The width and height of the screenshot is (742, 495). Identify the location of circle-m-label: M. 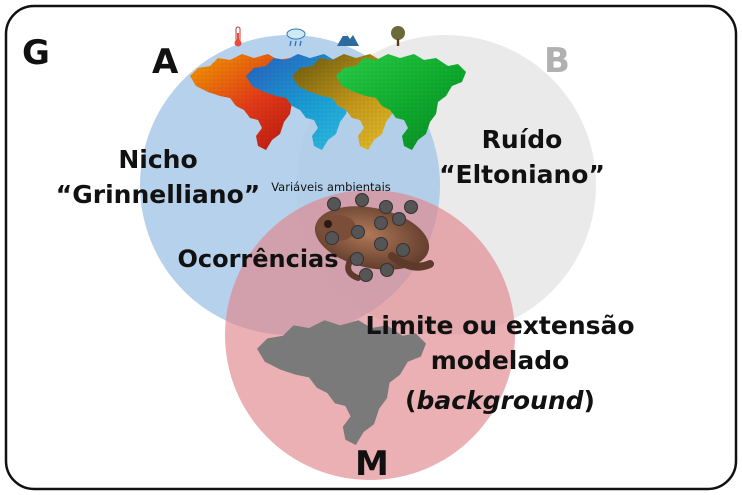
(372, 464).